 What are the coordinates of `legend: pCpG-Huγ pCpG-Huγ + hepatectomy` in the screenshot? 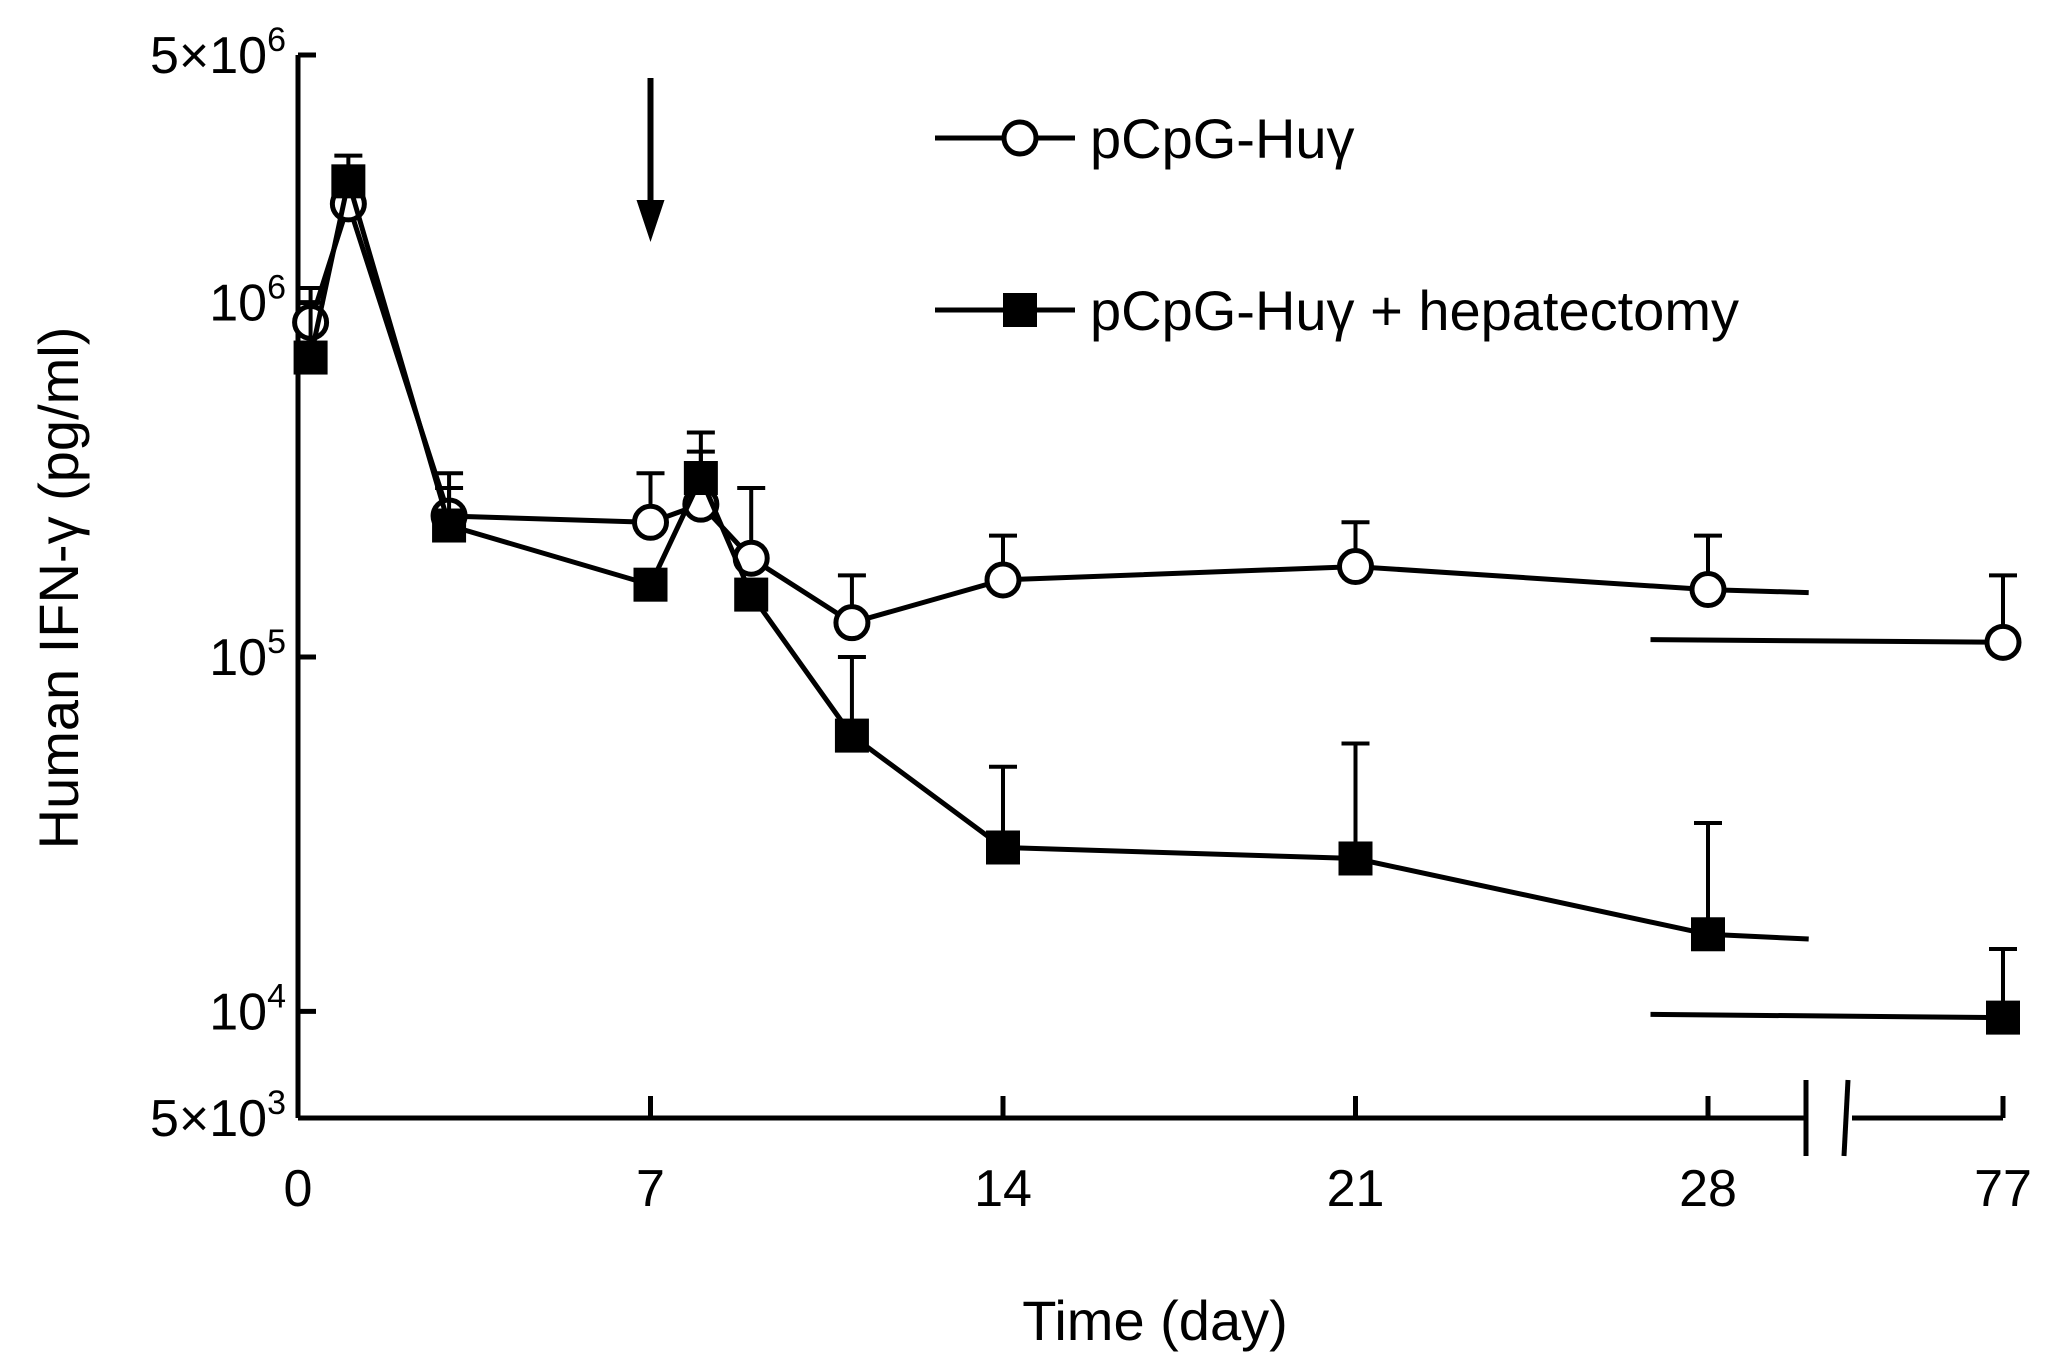 It's located at (1337, 224).